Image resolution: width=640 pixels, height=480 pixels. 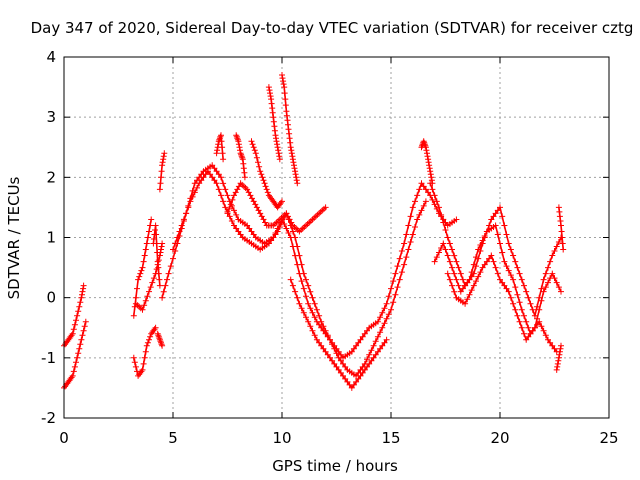 What do you see at coordinates (48, 358) in the screenshot?
I see `y-tick-label: -1` at bounding box center [48, 358].